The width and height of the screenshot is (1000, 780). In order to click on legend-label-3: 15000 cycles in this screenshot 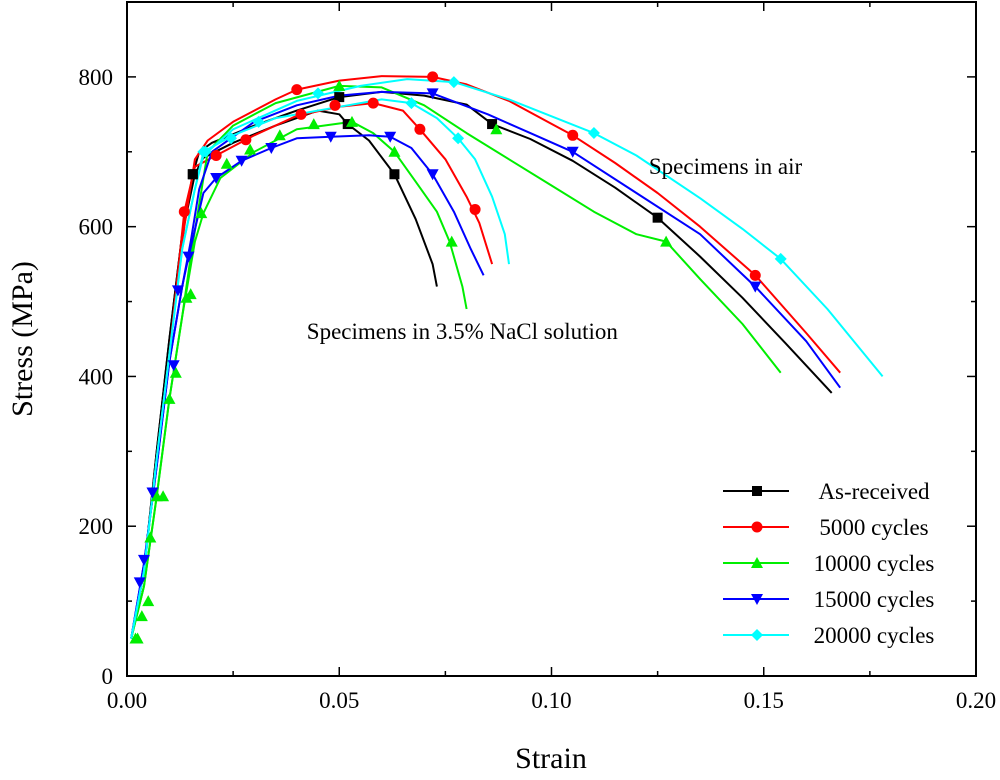, I will do `click(874, 599)`.